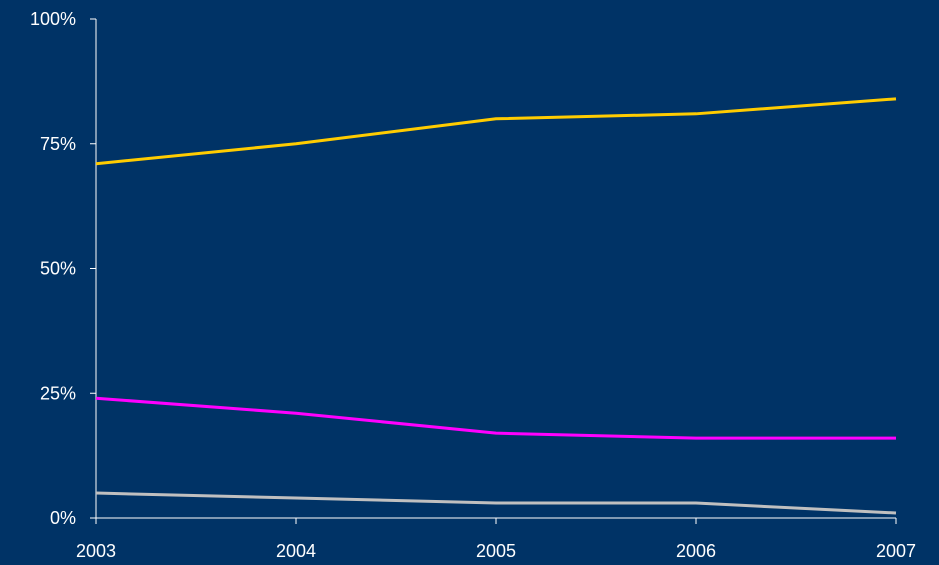  What do you see at coordinates (58, 144) in the screenshot?
I see `y-tick-label: 75%` at bounding box center [58, 144].